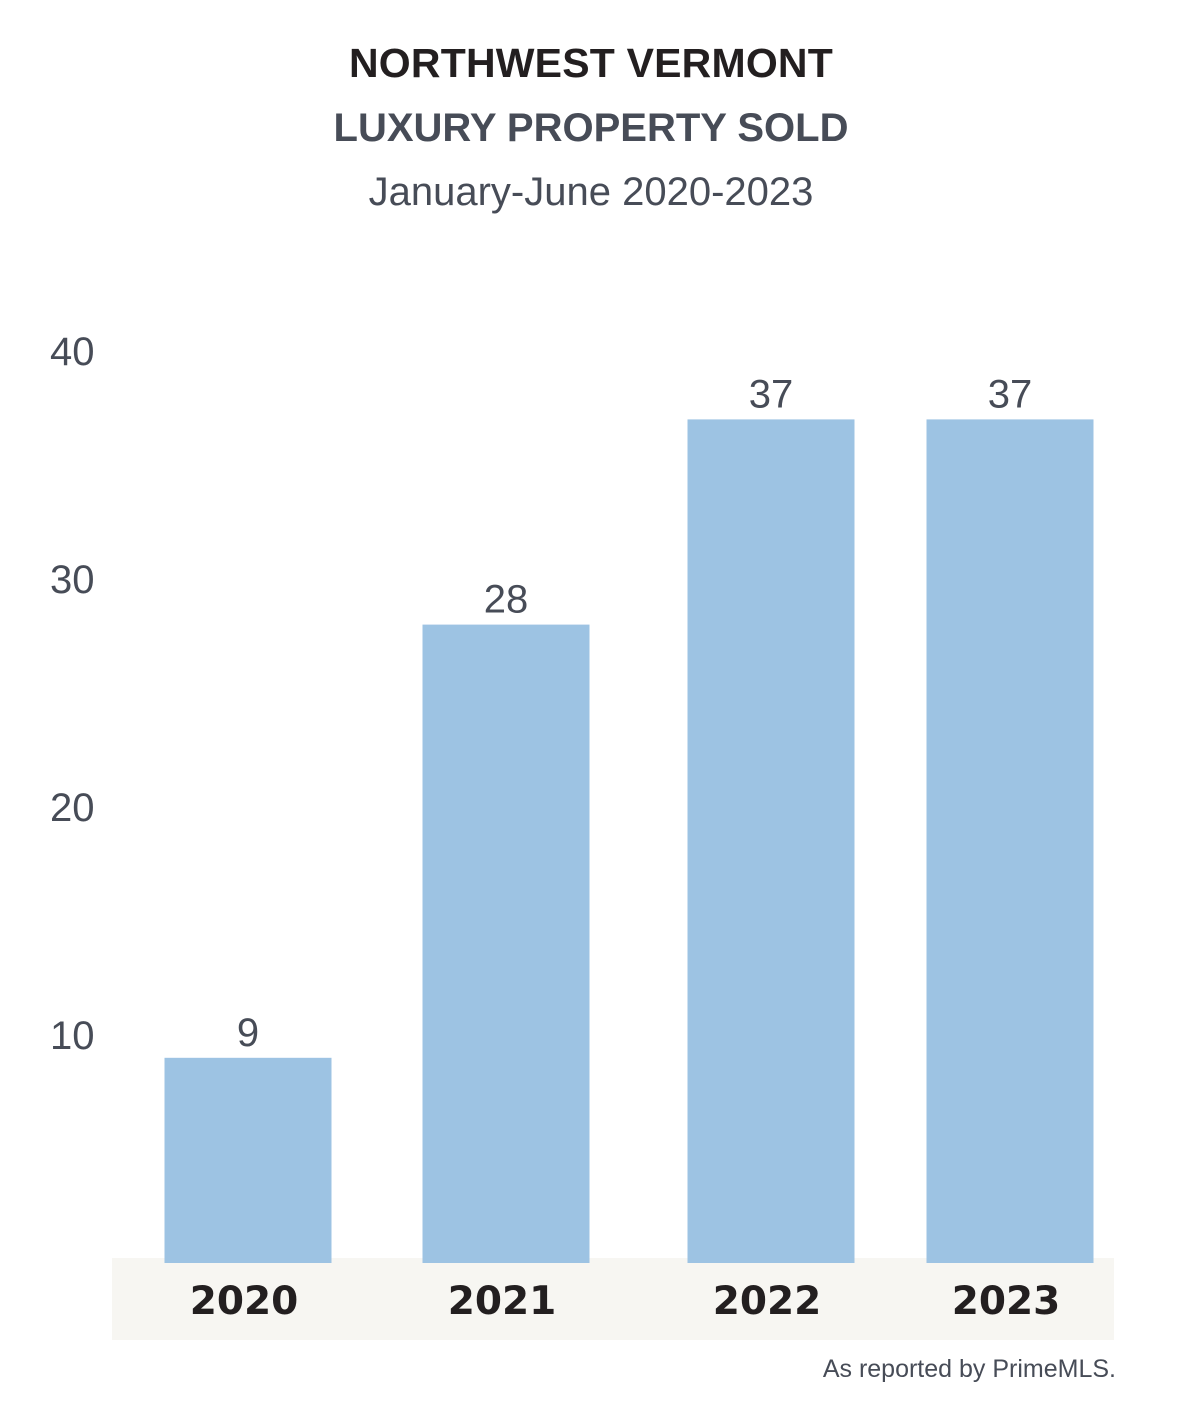 The height and width of the screenshot is (1423, 1182). What do you see at coordinates (1006, 1301) in the screenshot?
I see `x-tick-label: 2023` at bounding box center [1006, 1301].